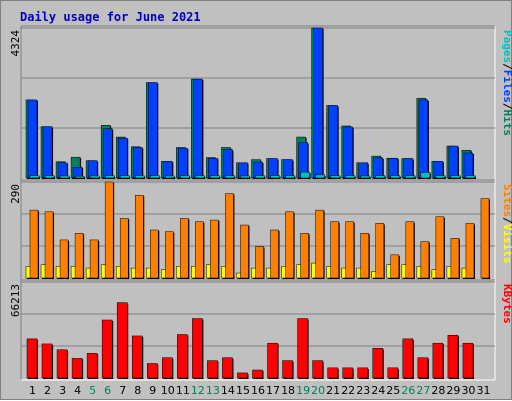 The image size is (512, 401). What do you see at coordinates (318, 390) in the screenshot?
I see `day-label-20: 20` at bounding box center [318, 390].